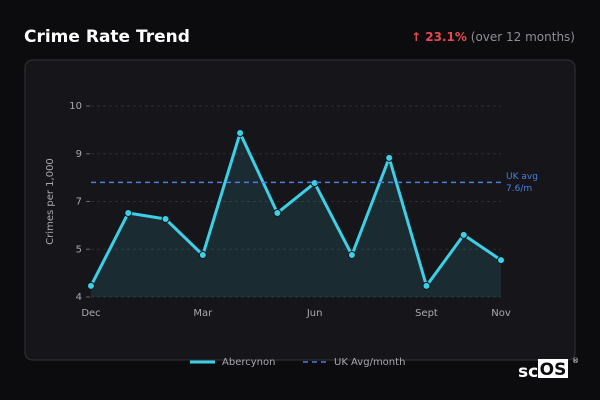 The width and height of the screenshot is (600, 400). I want to click on x-tick-label: Dec, so click(90, 313).